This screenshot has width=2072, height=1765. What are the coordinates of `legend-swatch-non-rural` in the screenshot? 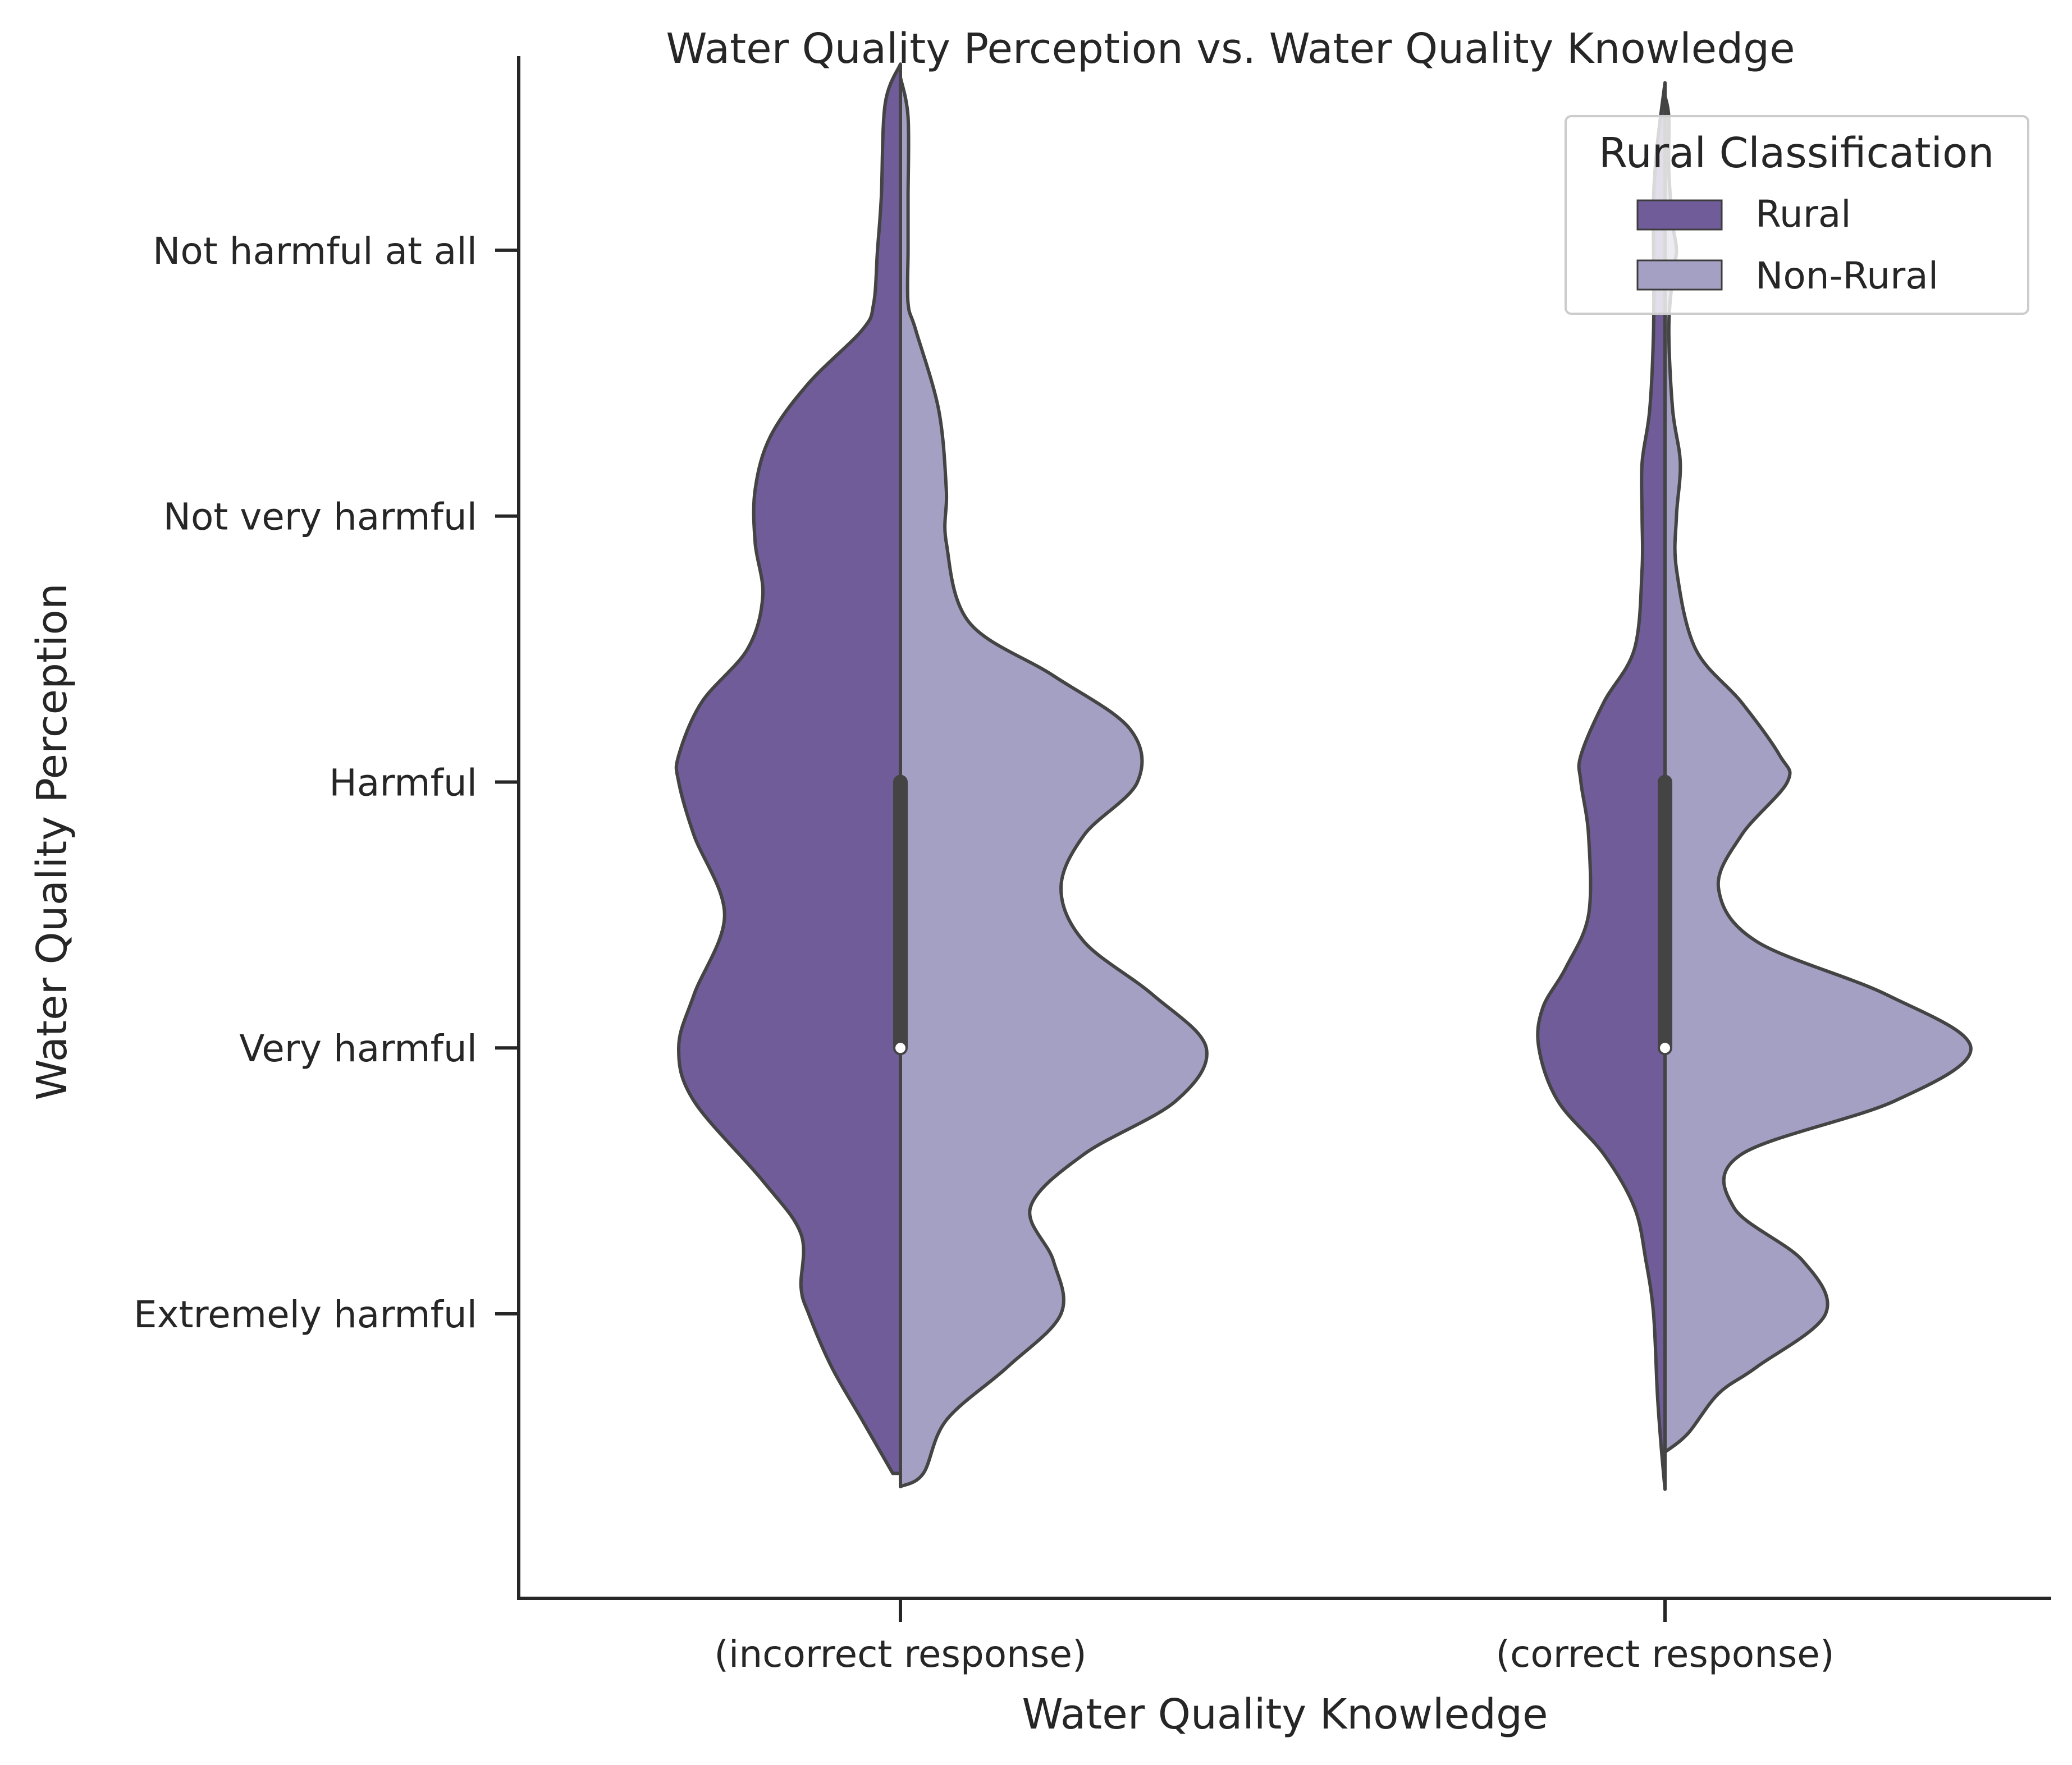 It's located at (1679, 275).